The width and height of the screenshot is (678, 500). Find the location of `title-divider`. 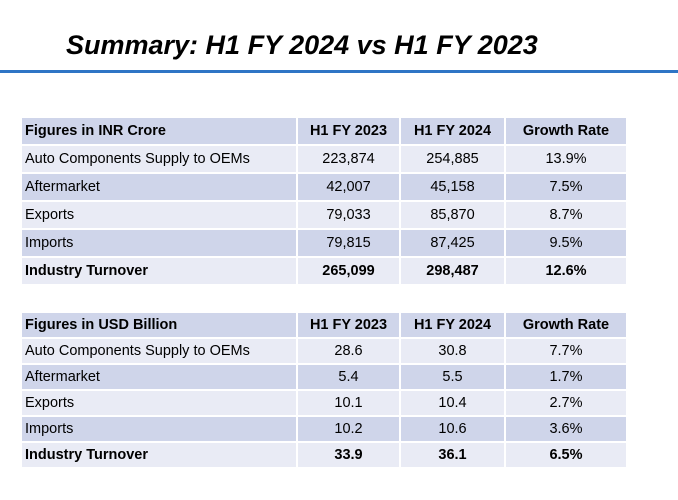

title-divider is located at coordinates (339, 71).